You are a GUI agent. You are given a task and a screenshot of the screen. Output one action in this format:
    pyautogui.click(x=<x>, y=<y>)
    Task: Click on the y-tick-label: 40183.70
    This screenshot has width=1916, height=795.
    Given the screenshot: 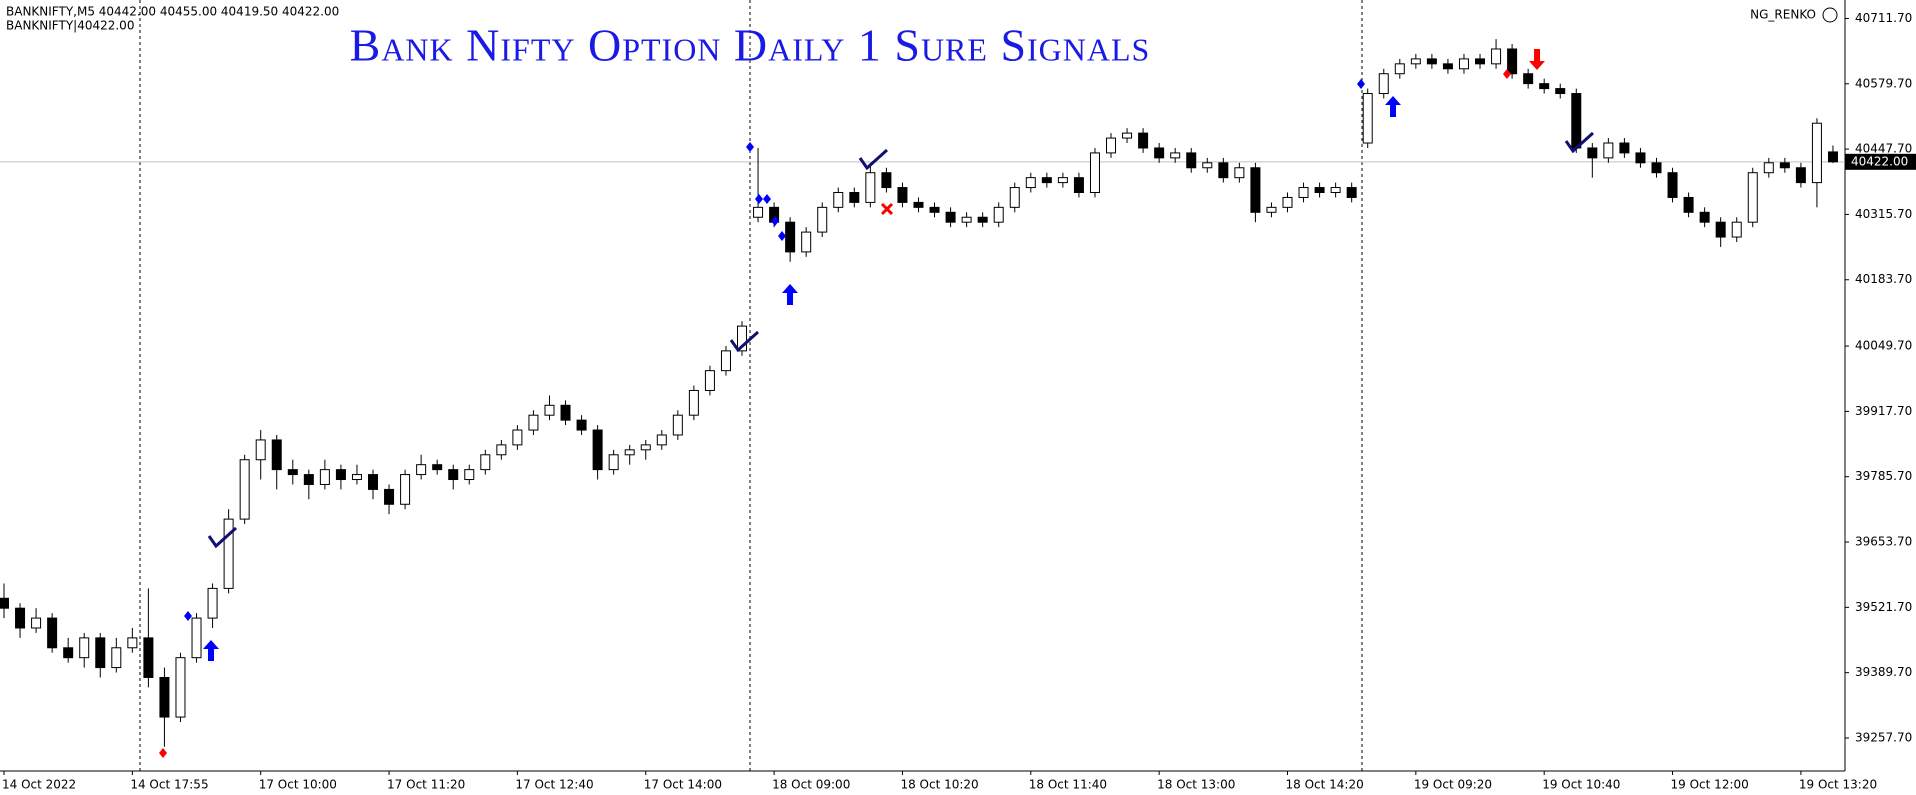 What is the action you would take?
    pyautogui.click(x=1883, y=279)
    